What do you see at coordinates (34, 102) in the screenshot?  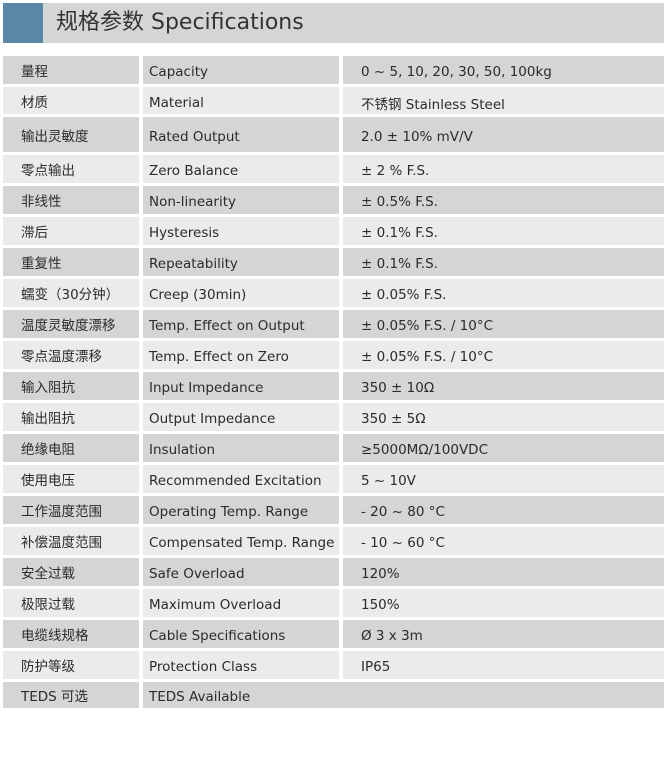 I see `param-name-cn-text: 材质` at bounding box center [34, 102].